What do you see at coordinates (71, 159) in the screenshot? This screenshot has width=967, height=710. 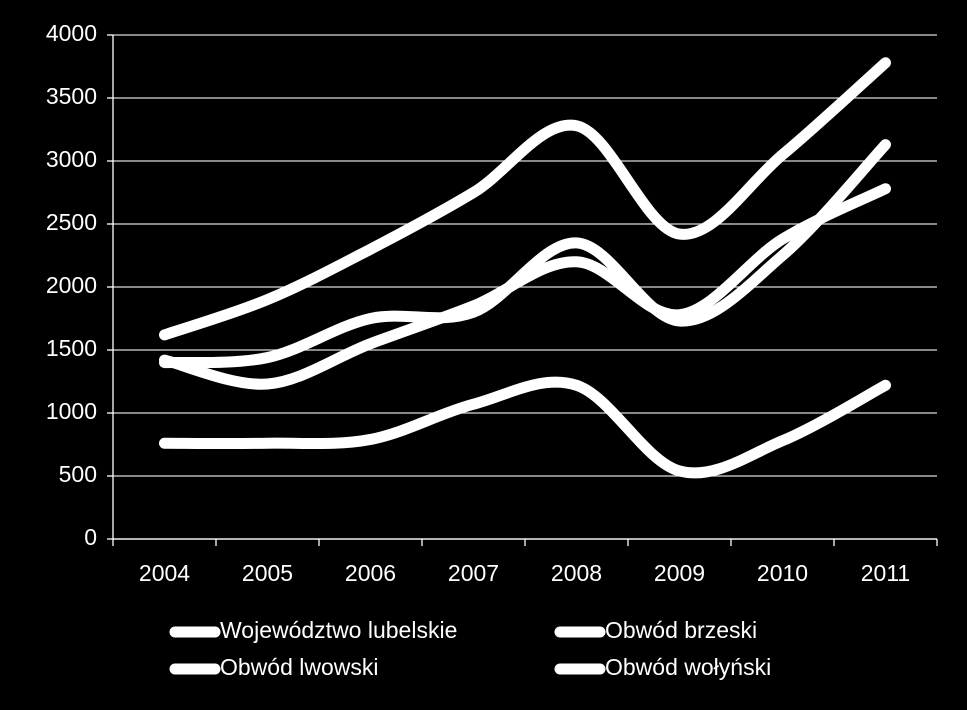 I see `y-tick-label: 3000` at bounding box center [71, 159].